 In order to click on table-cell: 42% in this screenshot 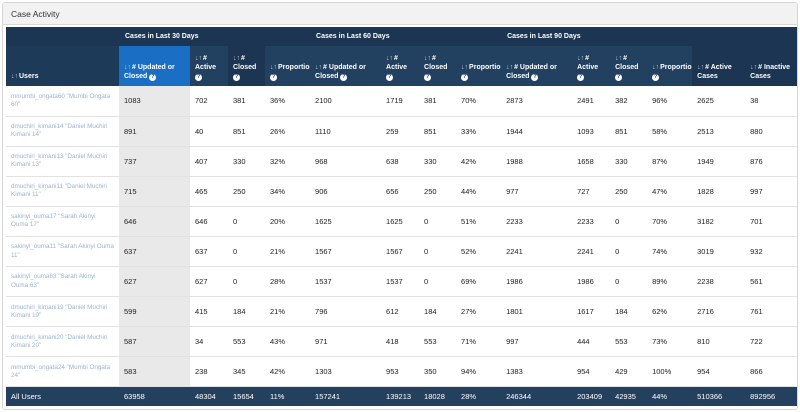, I will do `click(288, 372)`.